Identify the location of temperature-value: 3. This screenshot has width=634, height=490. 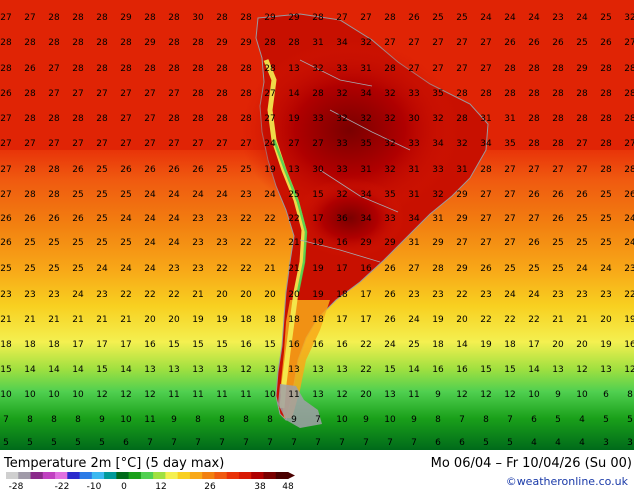
(630, 443).